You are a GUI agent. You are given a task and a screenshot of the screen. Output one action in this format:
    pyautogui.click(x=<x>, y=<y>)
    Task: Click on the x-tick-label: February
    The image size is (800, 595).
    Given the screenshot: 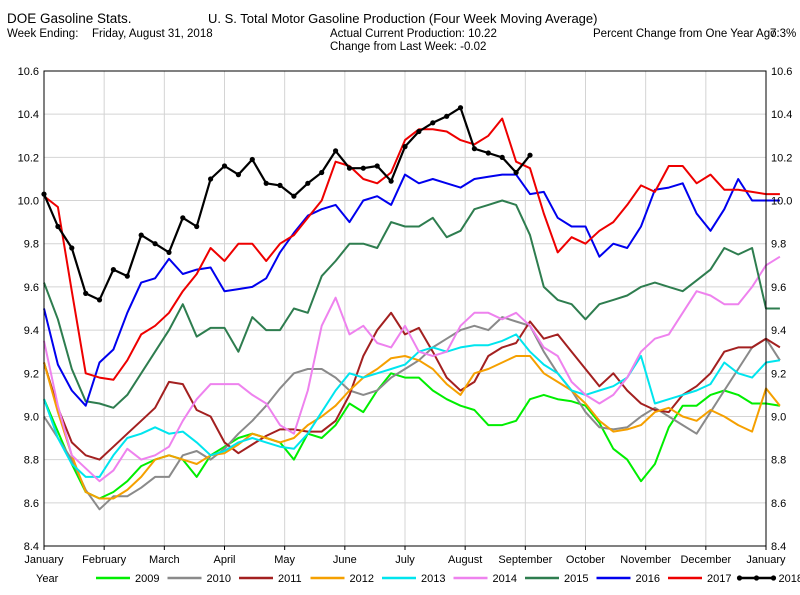 What is the action you would take?
    pyautogui.click(x=104, y=560)
    